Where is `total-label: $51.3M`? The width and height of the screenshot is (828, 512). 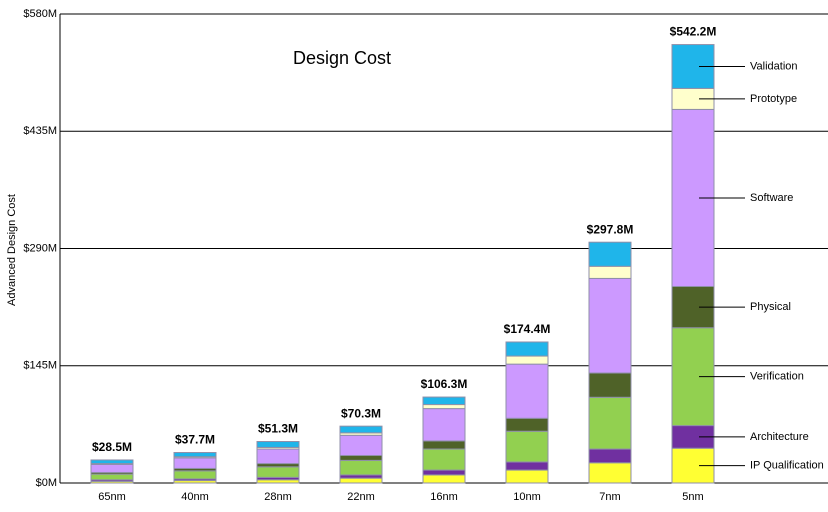
total-label: $51.3M is located at coordinates (278, 429).